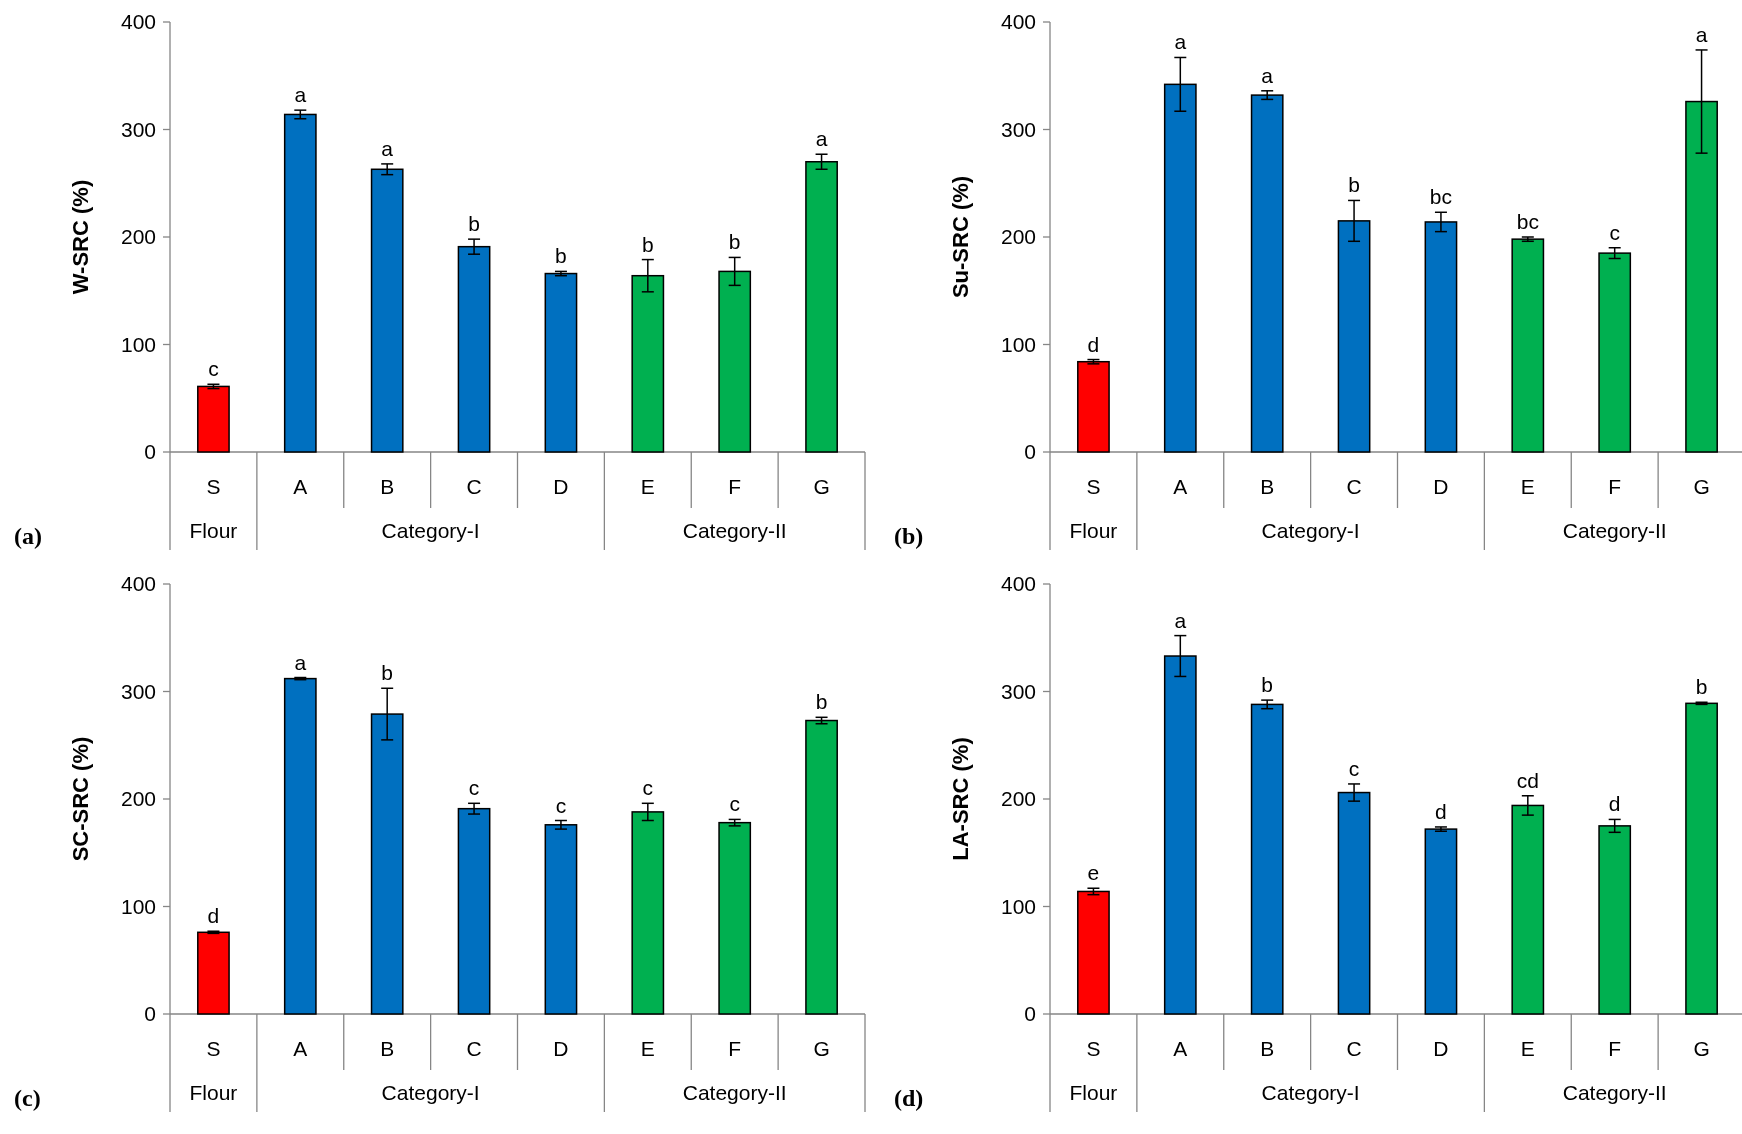 The image size is (1742, 1134). Describe the element at coordinates (1527, 780) in the screenshot. I see `annotation: cd` at that location.